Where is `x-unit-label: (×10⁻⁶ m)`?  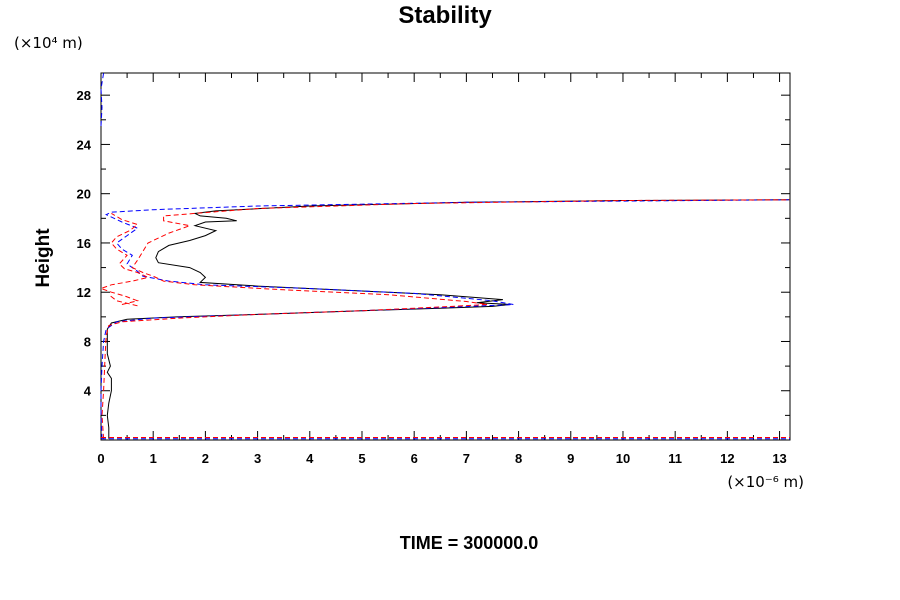 x-unit-label: (×10⁻⁶ m) is located at coordinates (765, 482).